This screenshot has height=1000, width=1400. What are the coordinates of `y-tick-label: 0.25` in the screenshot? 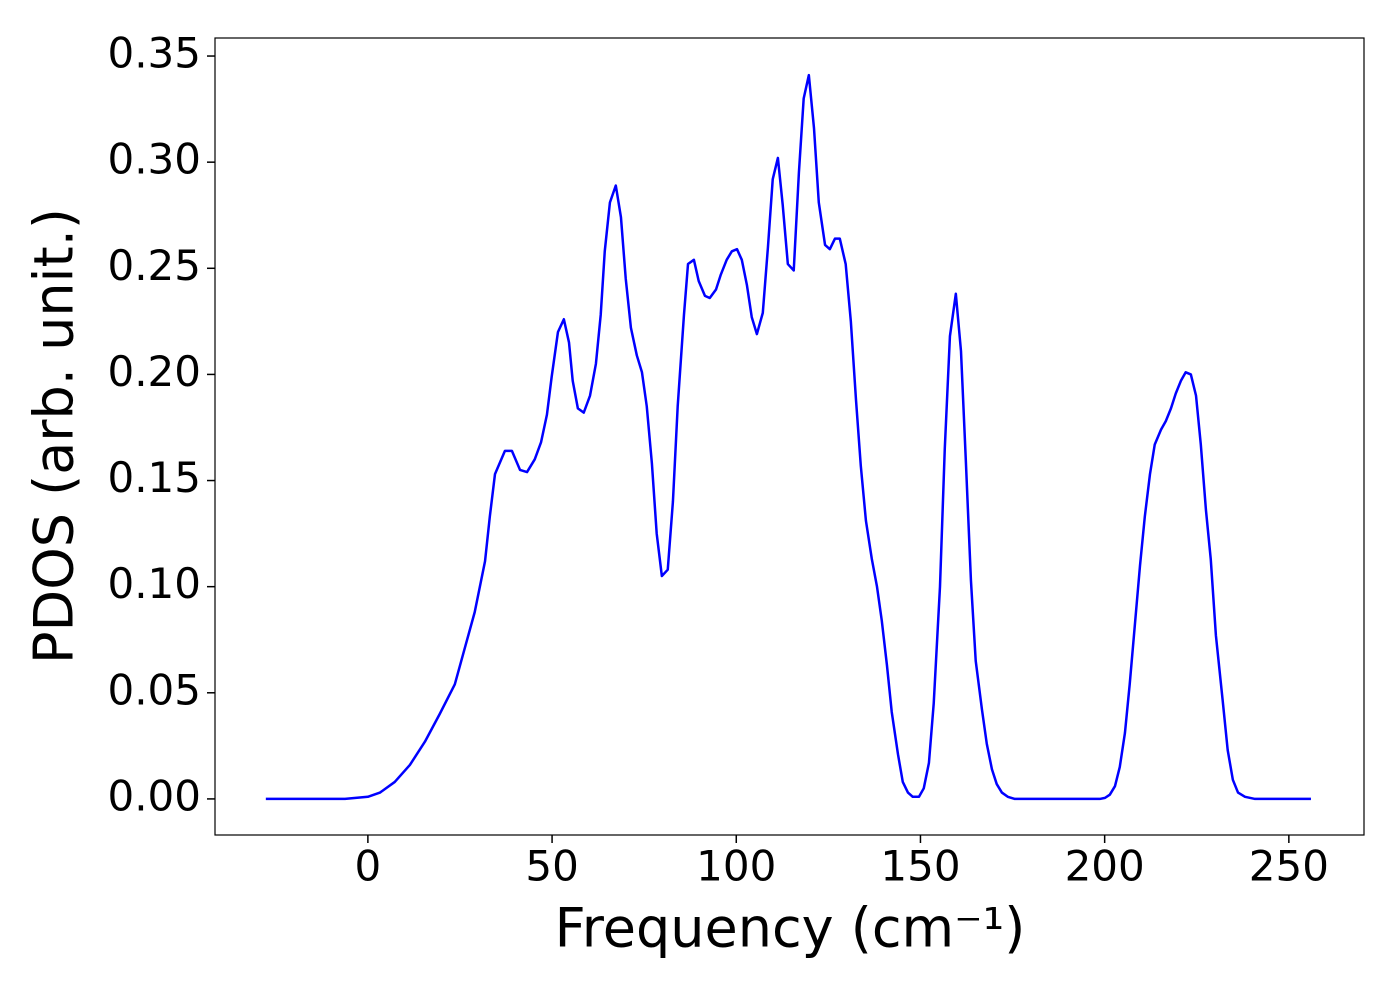 It's located at (154, 265).